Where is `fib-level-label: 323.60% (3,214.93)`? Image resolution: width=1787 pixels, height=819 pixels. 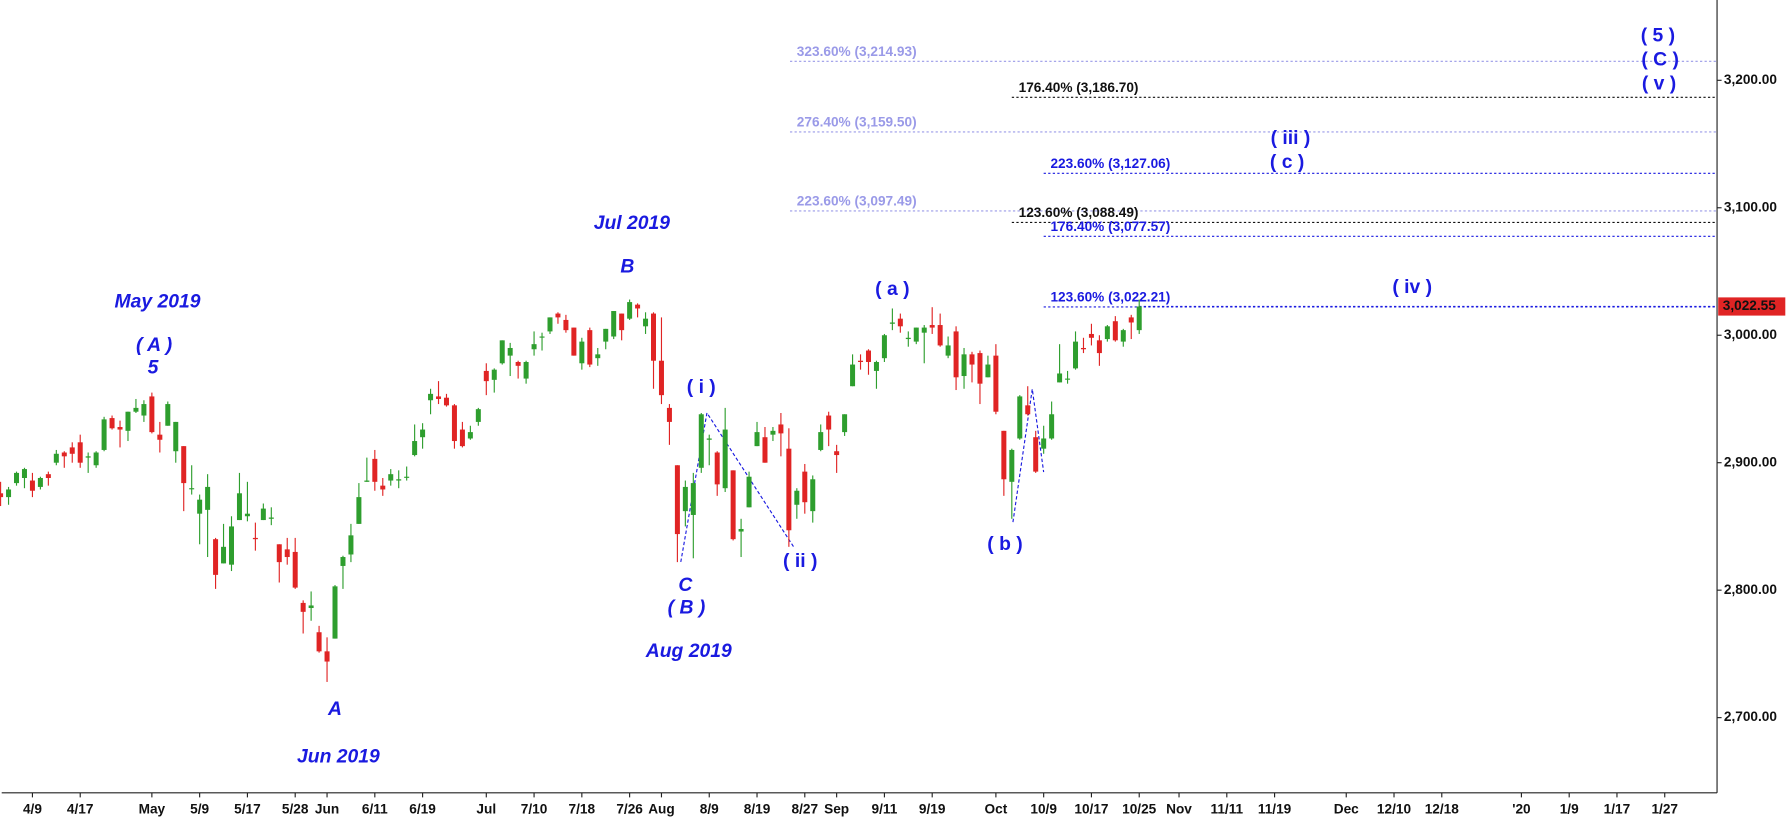
fib-level-label: 323.60% (3,214.93) is located at coordinates (857, 51).